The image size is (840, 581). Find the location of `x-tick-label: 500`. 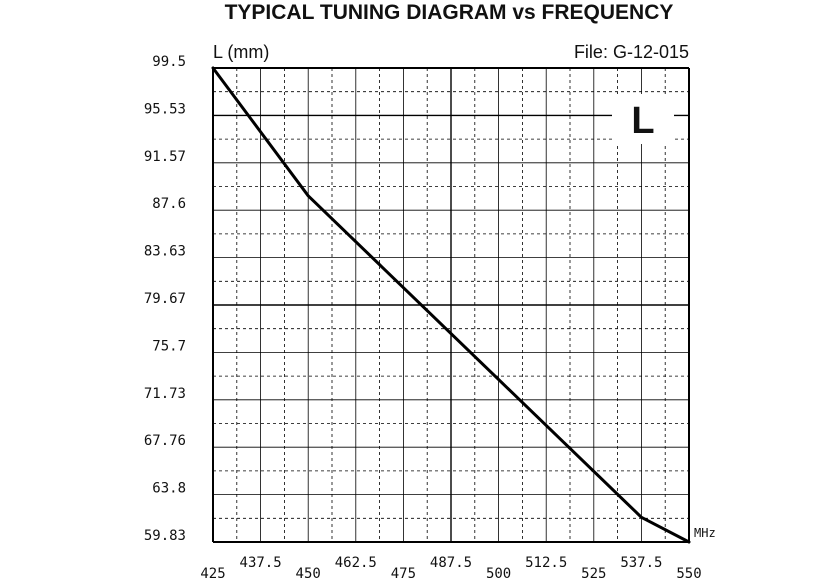

x-tick-label: 500 is located at coordinates (498, 573).